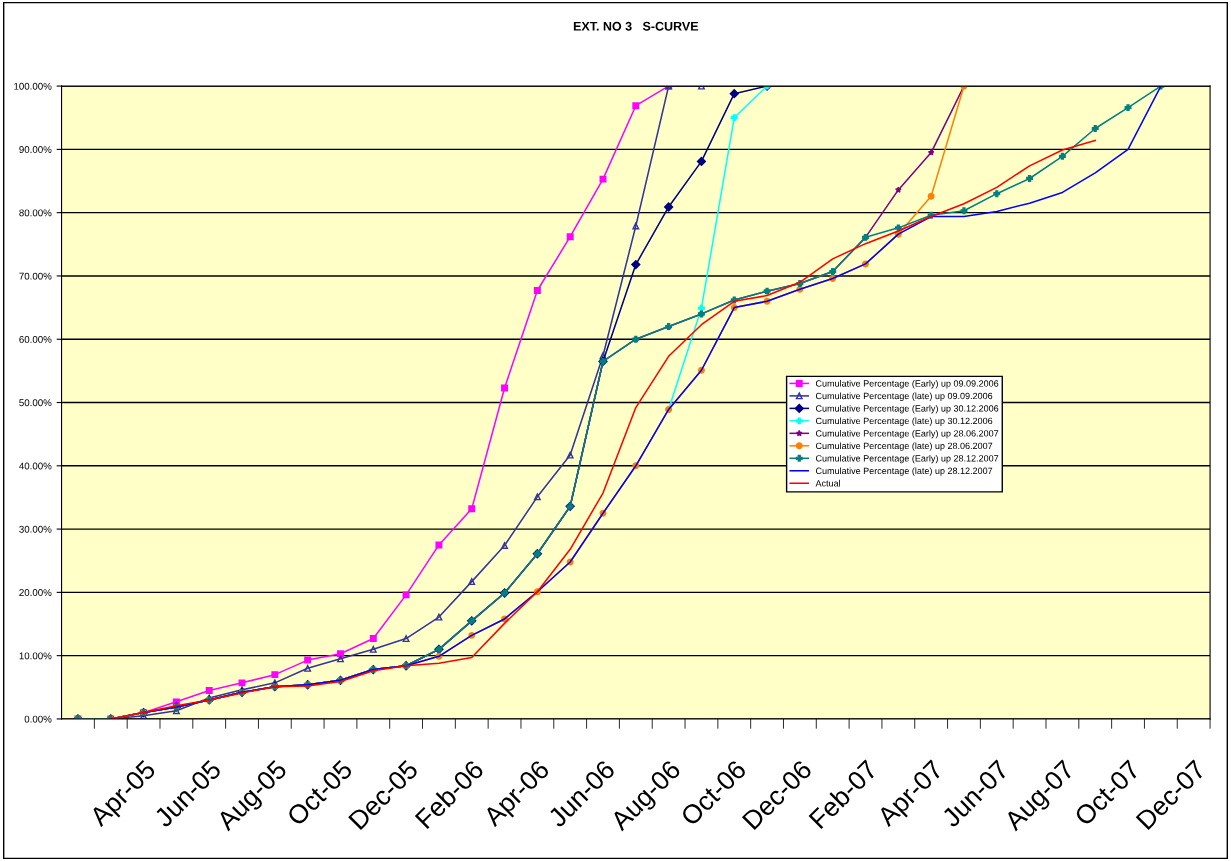  I want to click on y-tick-label: 30.00%, so click(35, 529).